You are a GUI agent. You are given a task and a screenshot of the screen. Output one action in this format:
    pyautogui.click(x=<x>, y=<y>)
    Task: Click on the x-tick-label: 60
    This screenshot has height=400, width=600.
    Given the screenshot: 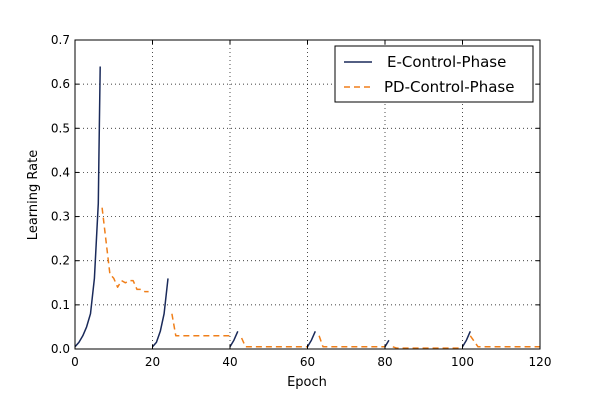 What is the action you would take?
    pyautogui.click(x=307, y=362)
    